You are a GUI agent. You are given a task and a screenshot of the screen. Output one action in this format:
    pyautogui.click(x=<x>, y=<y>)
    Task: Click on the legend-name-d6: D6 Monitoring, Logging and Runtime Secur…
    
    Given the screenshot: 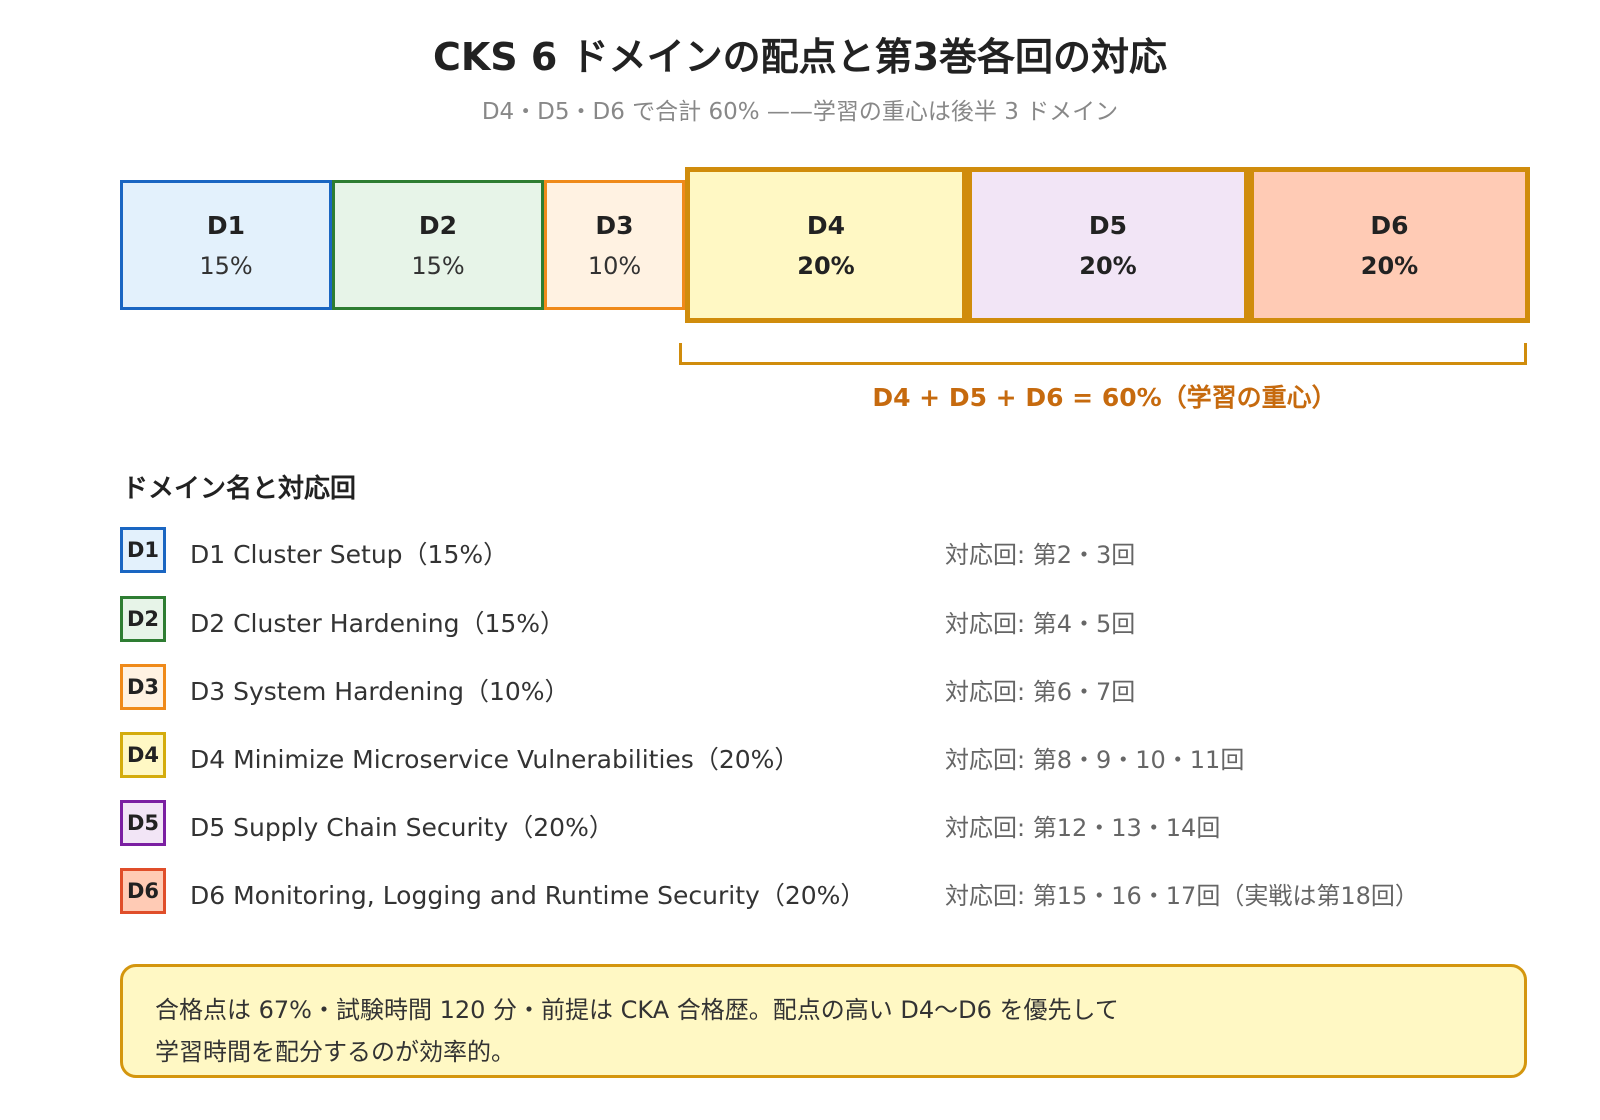 What is the action you would take?
    pyautogui.click(x=528, y=895)
    